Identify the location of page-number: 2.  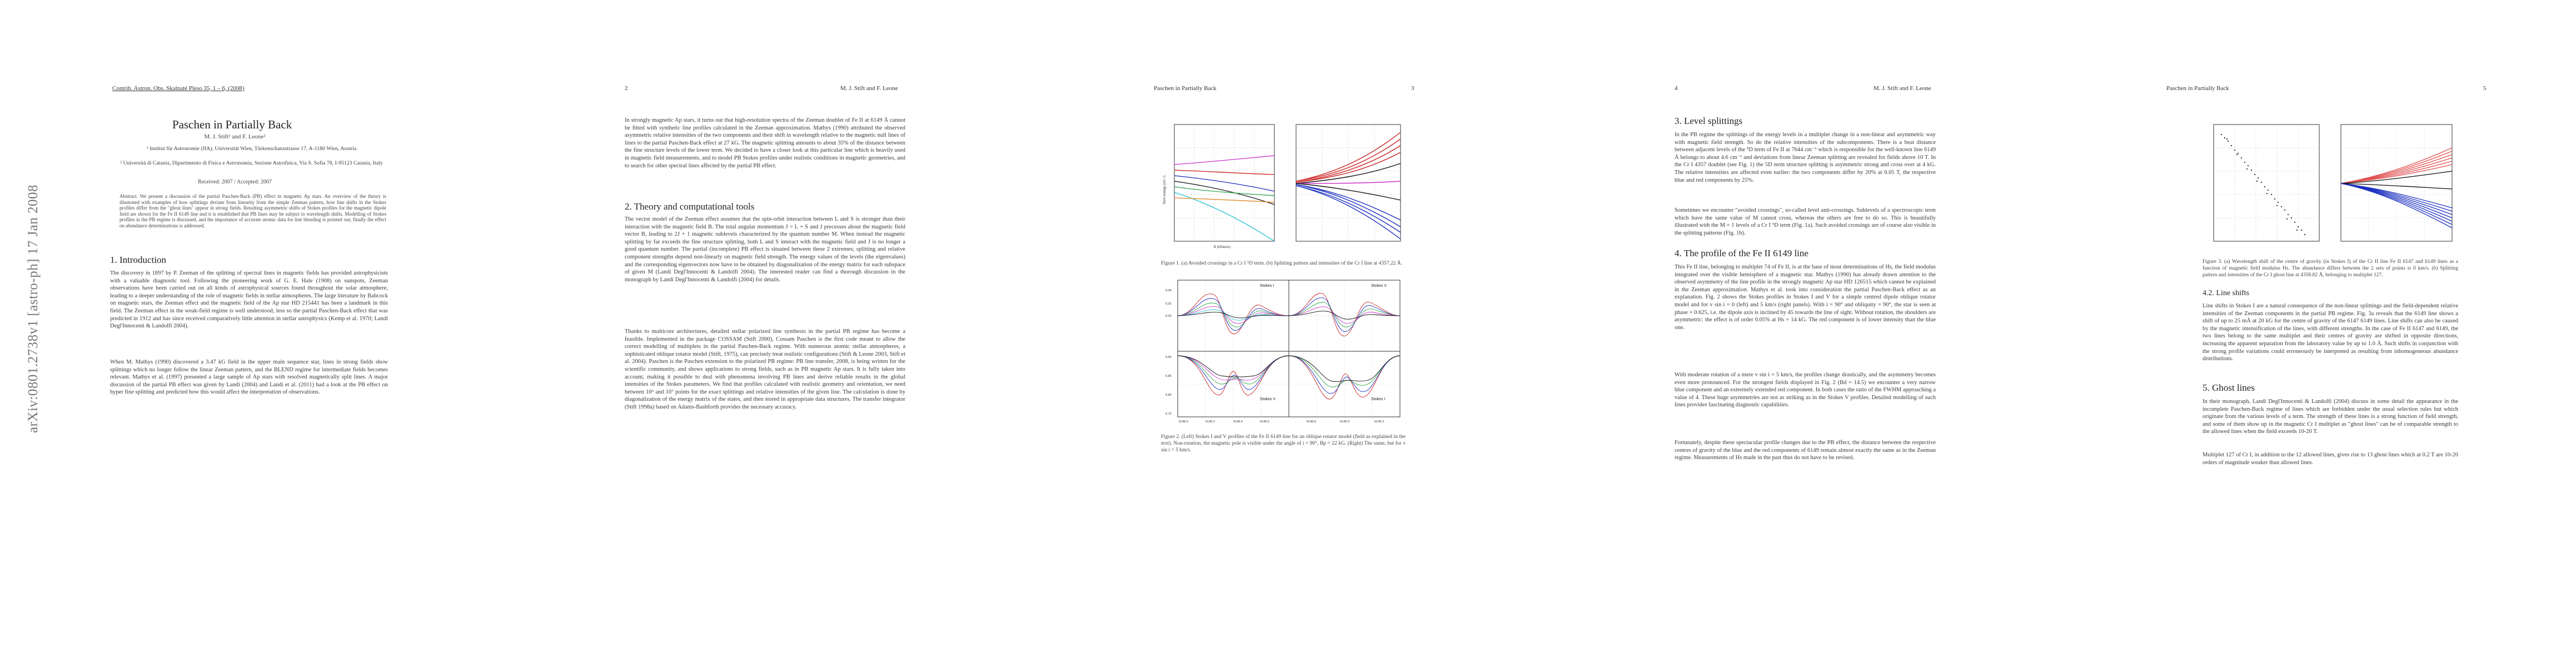
(626, 88).